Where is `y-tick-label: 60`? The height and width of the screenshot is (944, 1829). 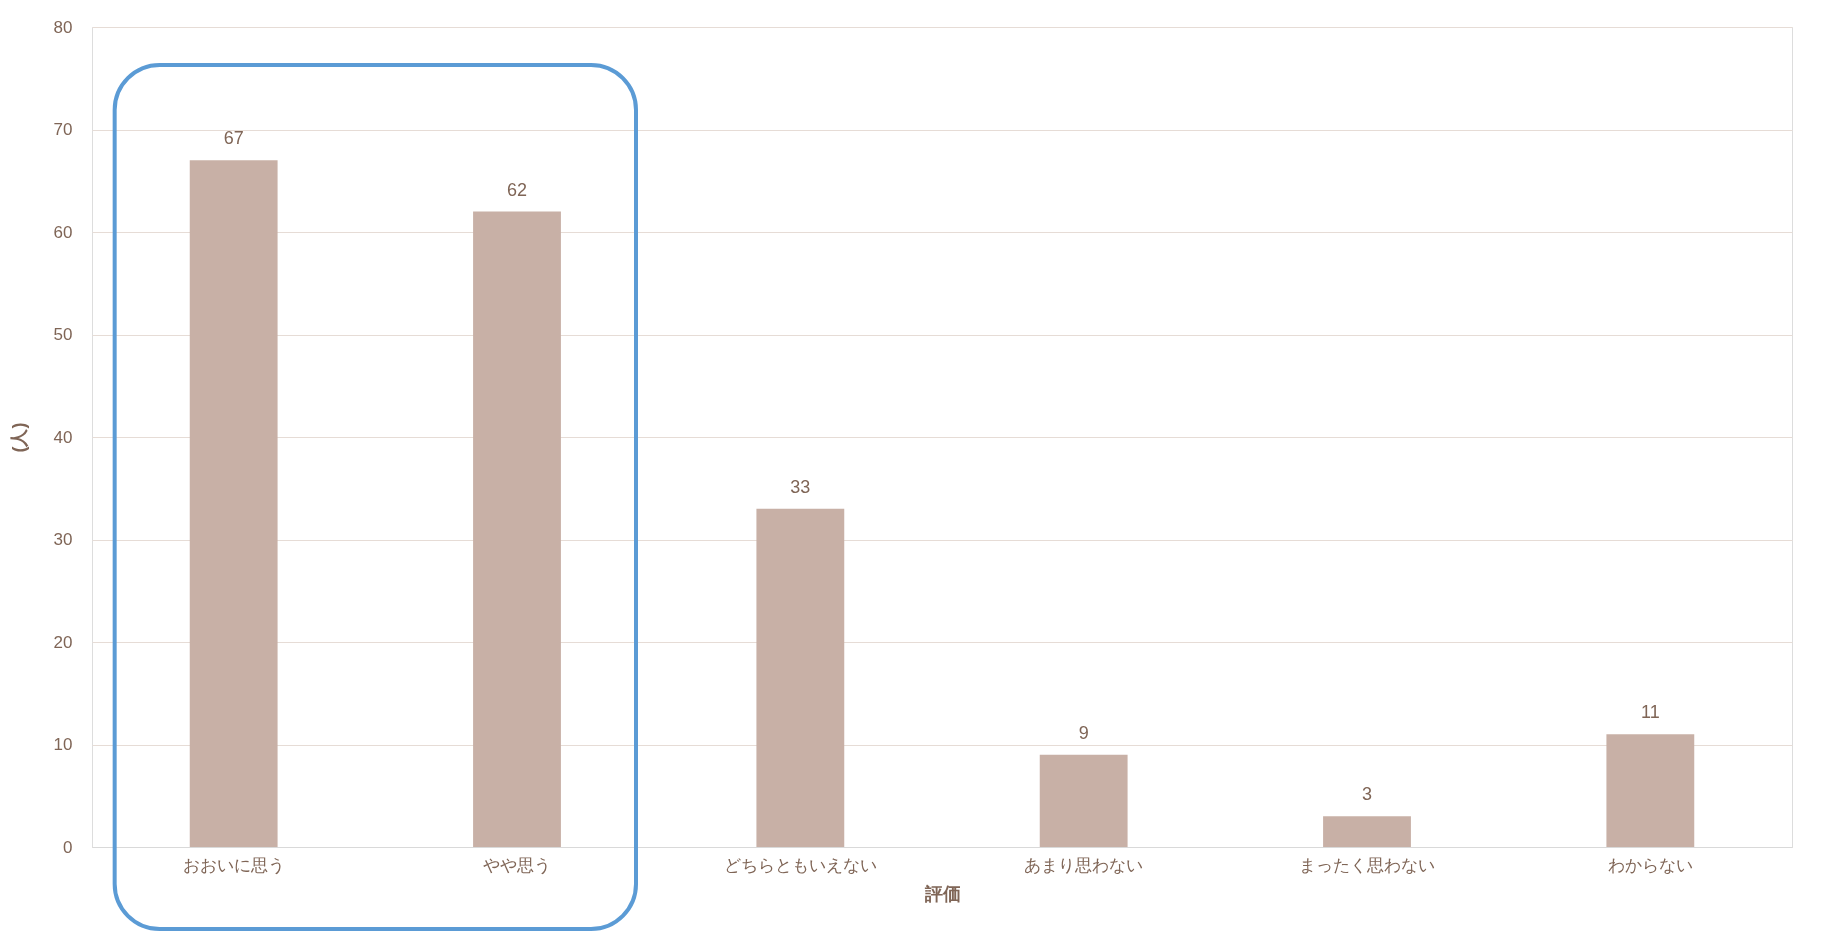 y-tick-label: 60 is located at coordinates (63, 232).